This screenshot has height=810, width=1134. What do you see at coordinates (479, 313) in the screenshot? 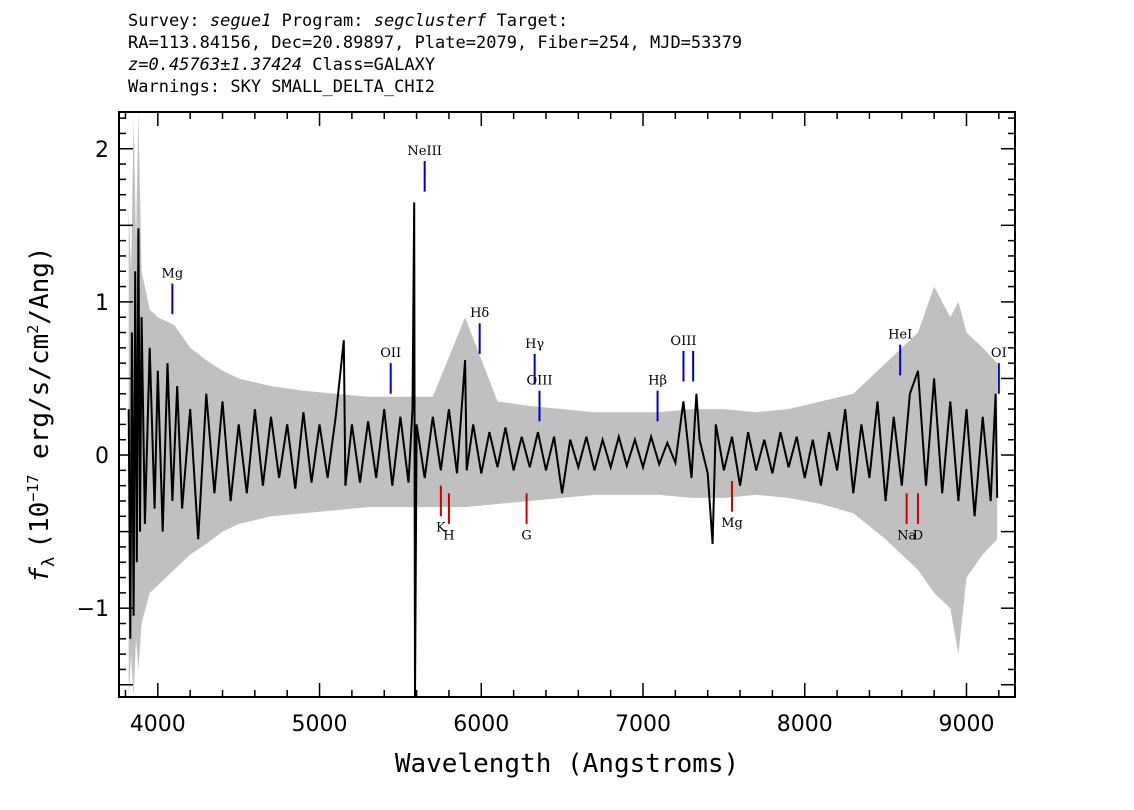
I see `line-label: Hδ` at bounding box center [479, 313].